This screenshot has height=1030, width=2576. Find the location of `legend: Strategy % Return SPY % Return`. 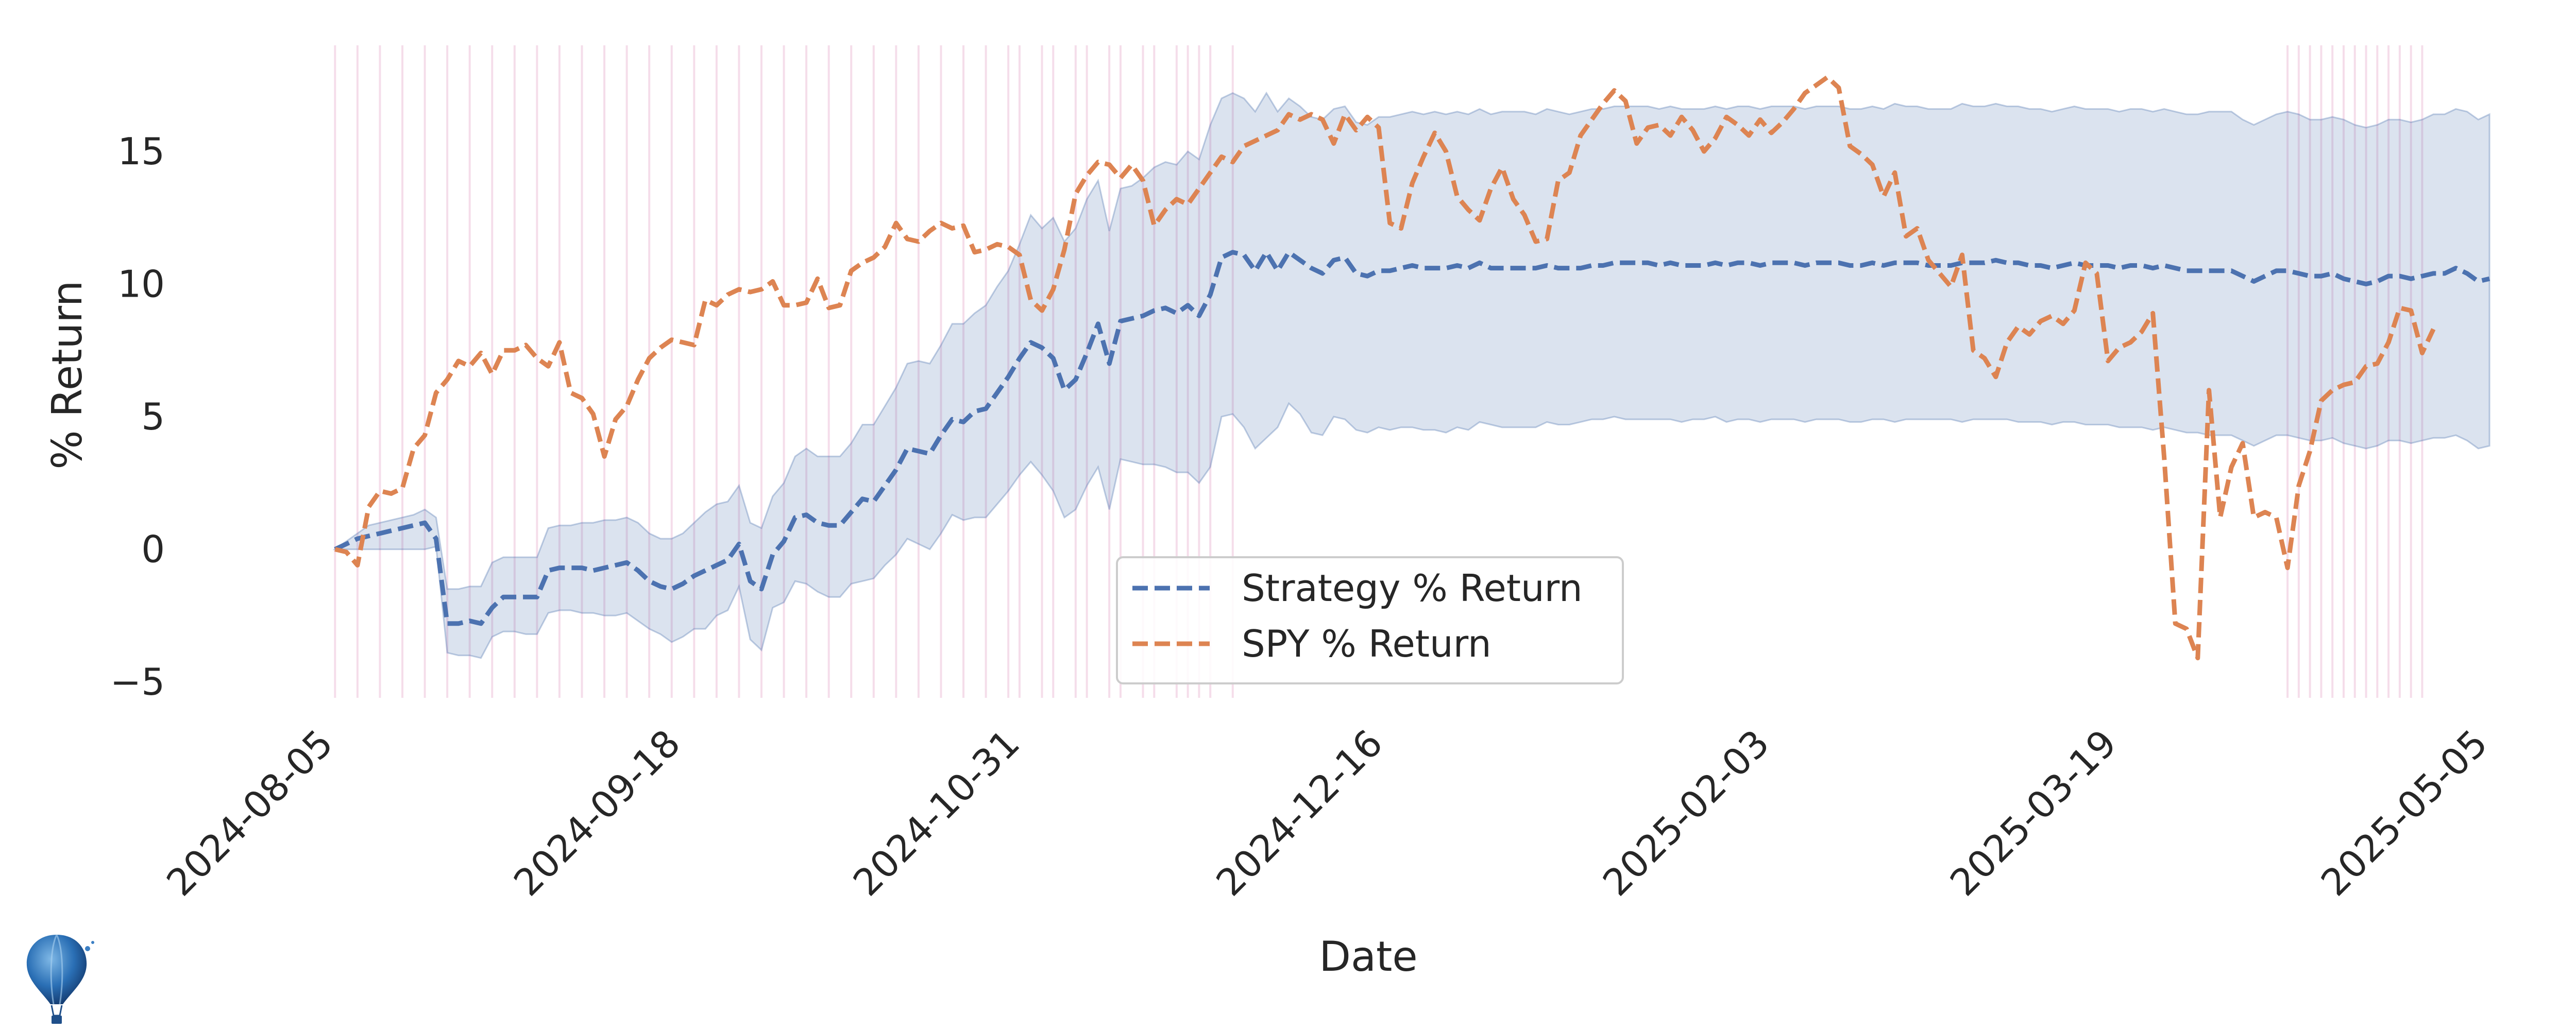

legend: Strategy % Return SPY % Return is located at coordinates (1370, 620).